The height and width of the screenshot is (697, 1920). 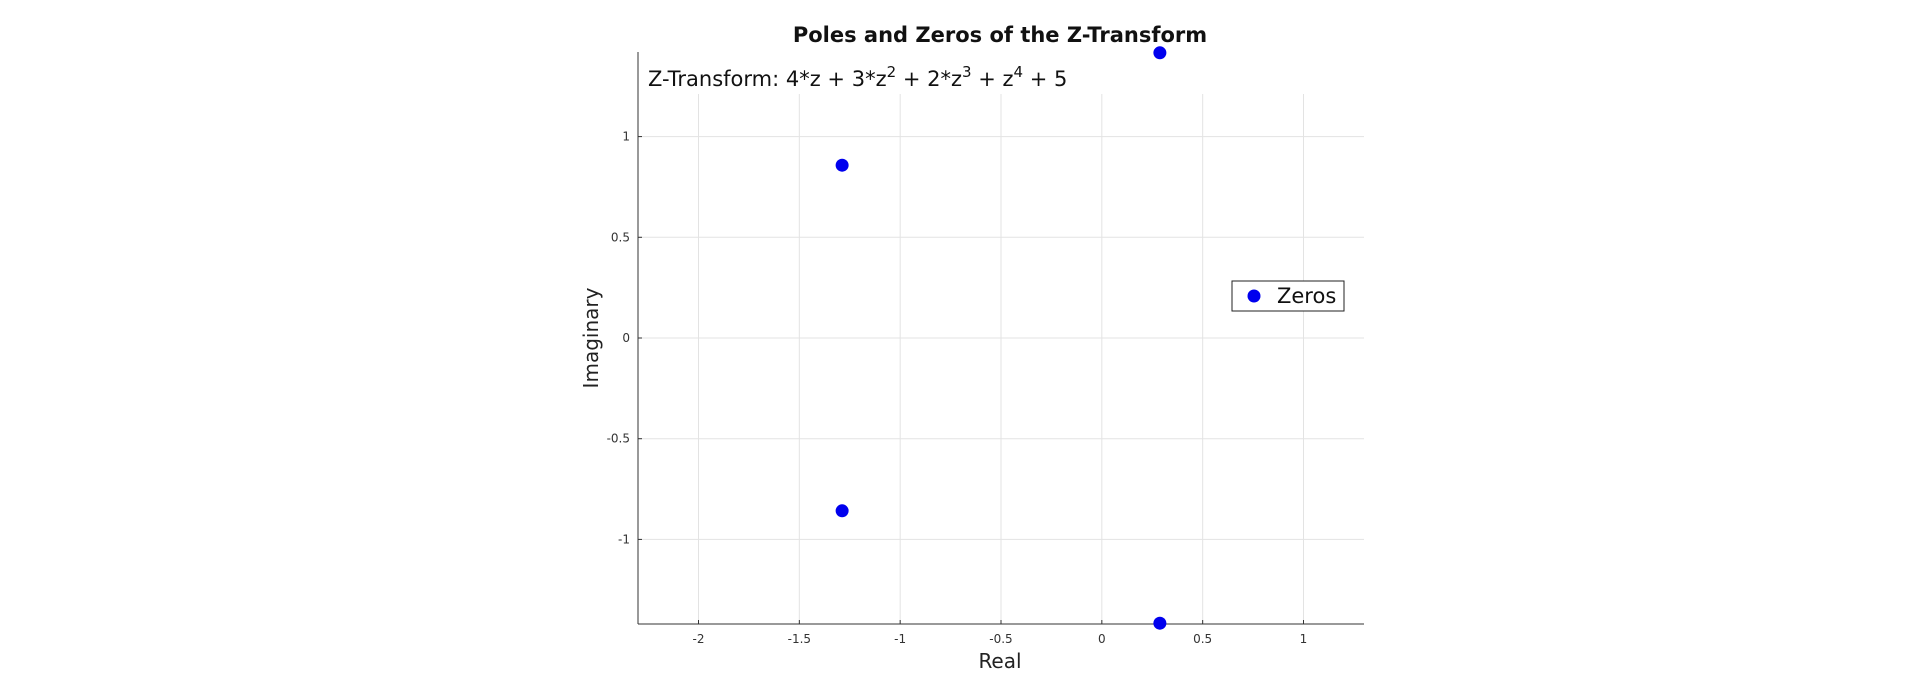 I want to click on annotation-superscript: 4, so click(x=1019, y=72).